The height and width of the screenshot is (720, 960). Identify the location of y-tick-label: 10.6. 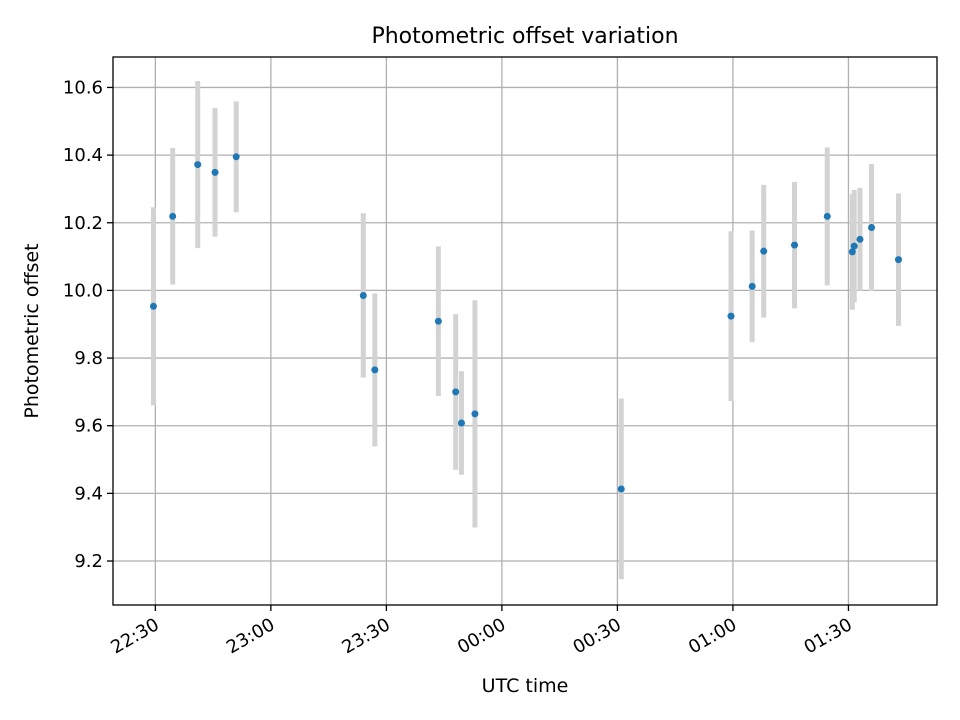
(83, 87).